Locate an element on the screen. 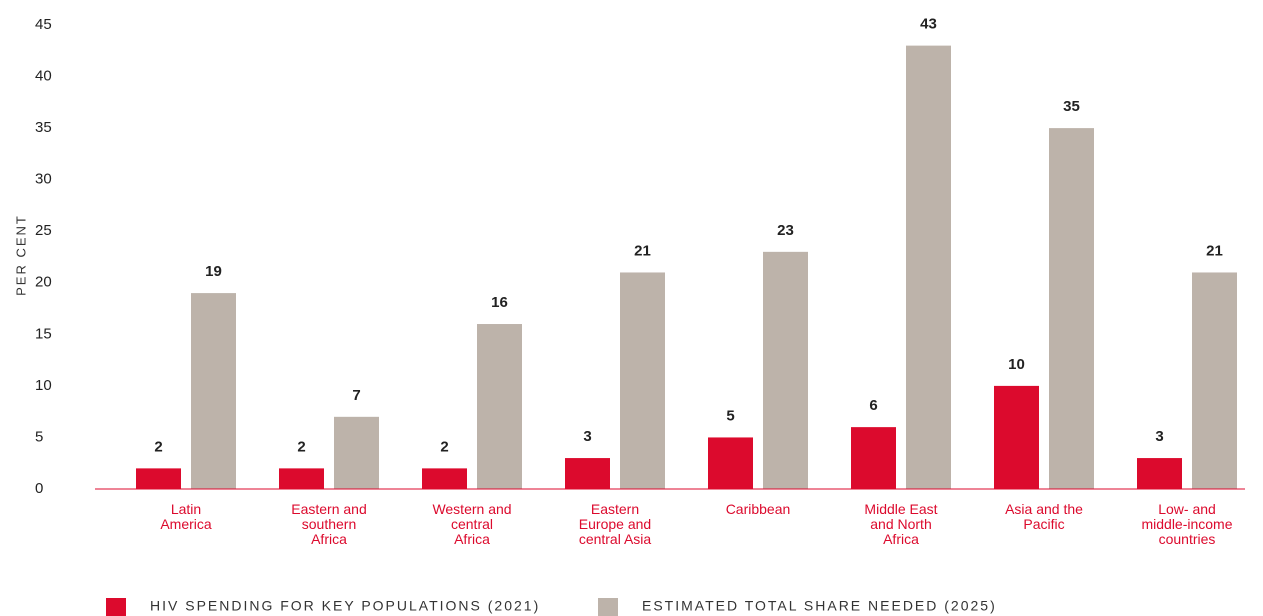 This screenshot has width=1263, height=616. value-label: 23 is located at coordinates (785, 230).